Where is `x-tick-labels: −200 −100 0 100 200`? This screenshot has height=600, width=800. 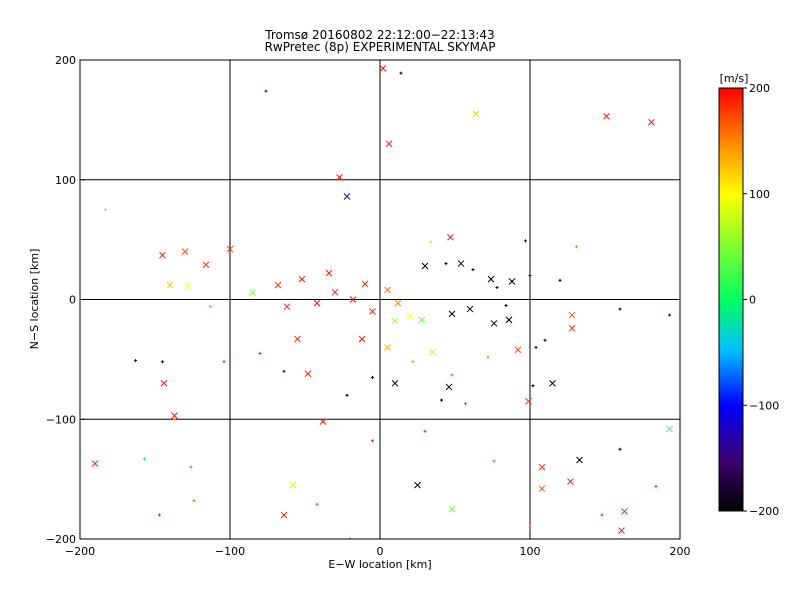 x-tick-labels: −200 −100 0 100 200 is located at coordinates (378, 546).